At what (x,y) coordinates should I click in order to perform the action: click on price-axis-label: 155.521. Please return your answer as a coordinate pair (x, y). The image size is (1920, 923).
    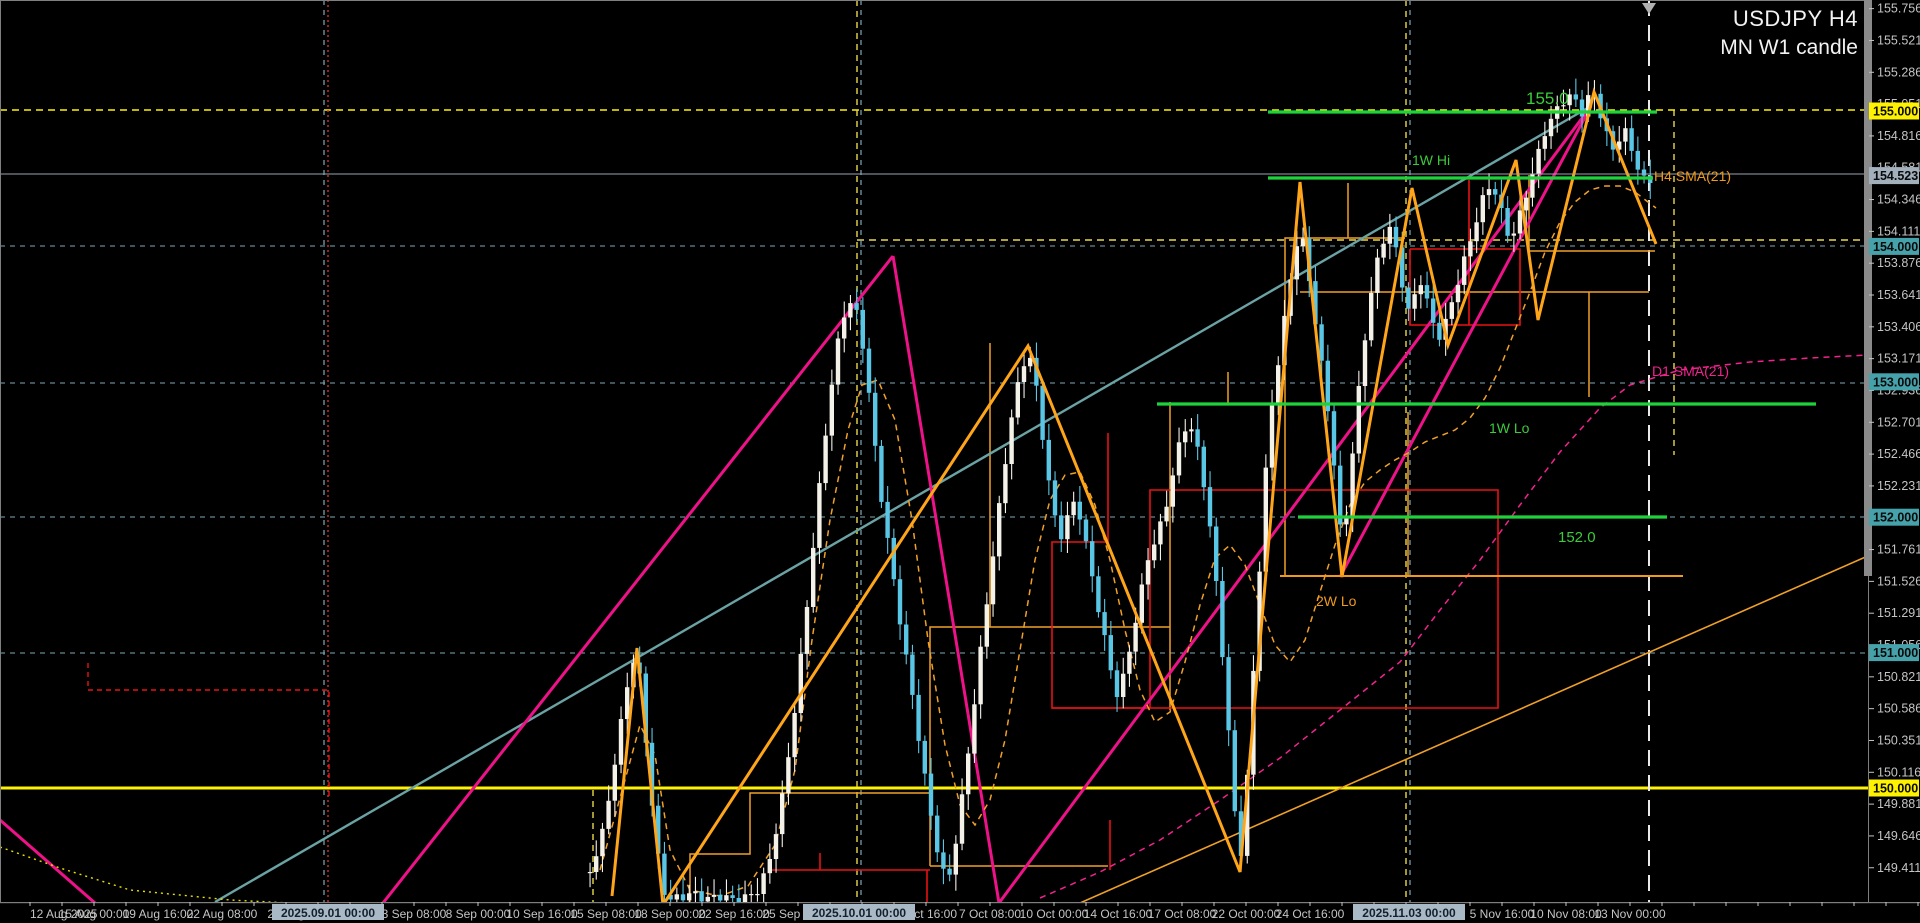
    Looking at the image, I should click on (1898, 40).